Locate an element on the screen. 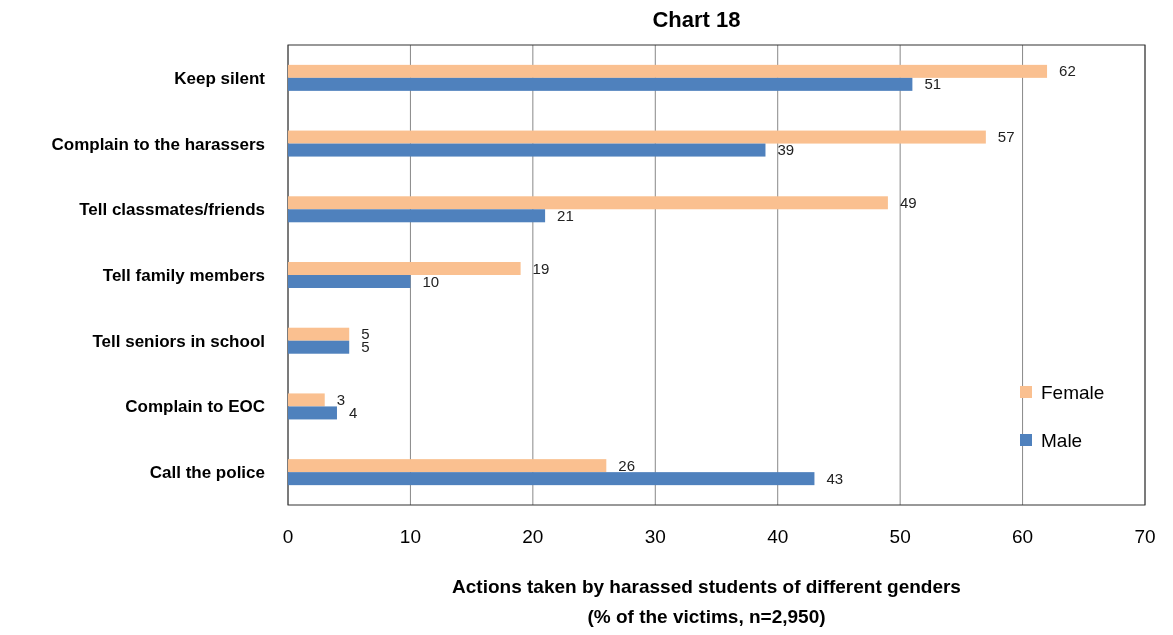  y-tick-label: Call the police is located at coordinates (207, 473).